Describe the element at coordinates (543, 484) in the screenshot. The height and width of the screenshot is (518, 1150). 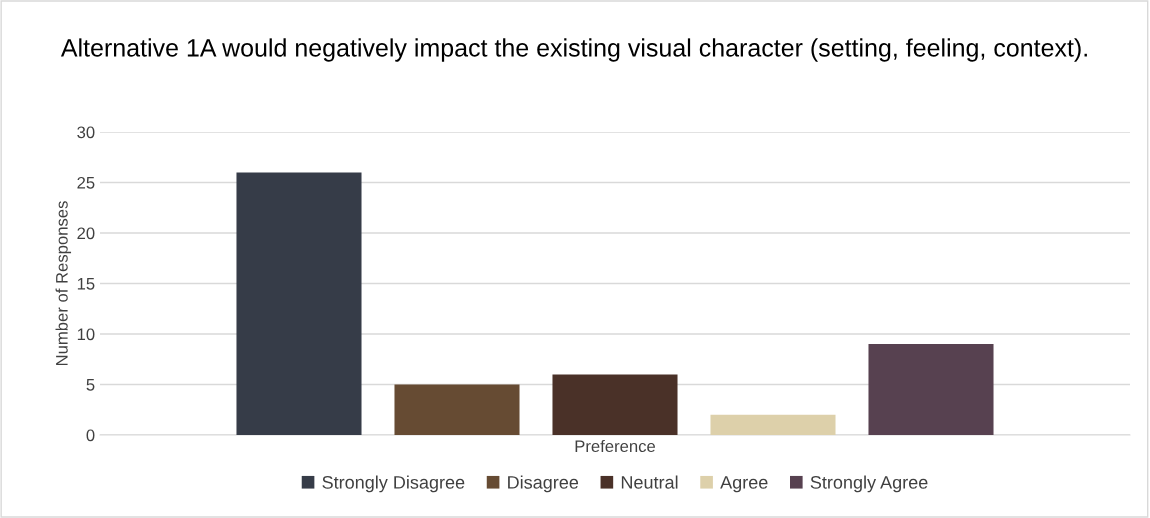
I see `legend-label: Disagree` at that location.